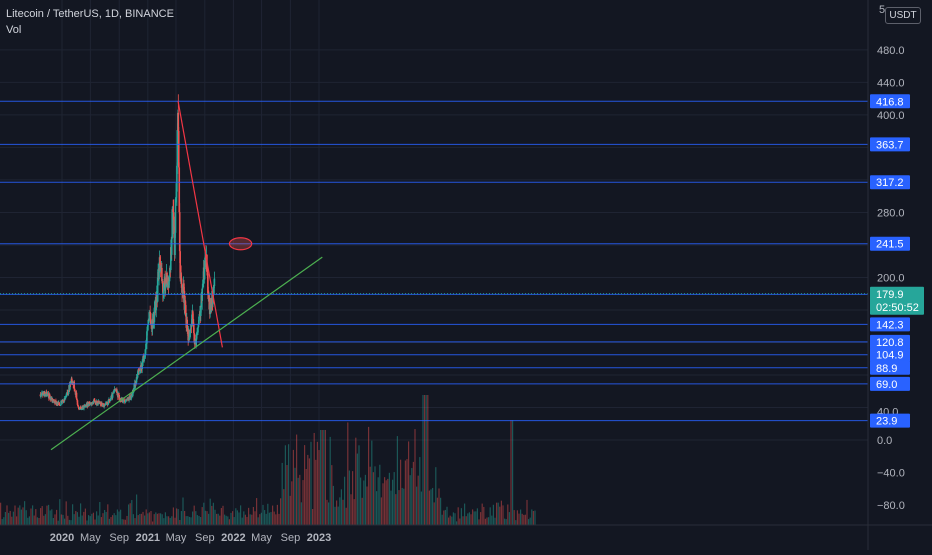 The image size is (932, 555). What do you see at coordinates (14, 30) in the screenshot?
I see `volume-indicator-label: Vol` at bounding box center [14, 30].